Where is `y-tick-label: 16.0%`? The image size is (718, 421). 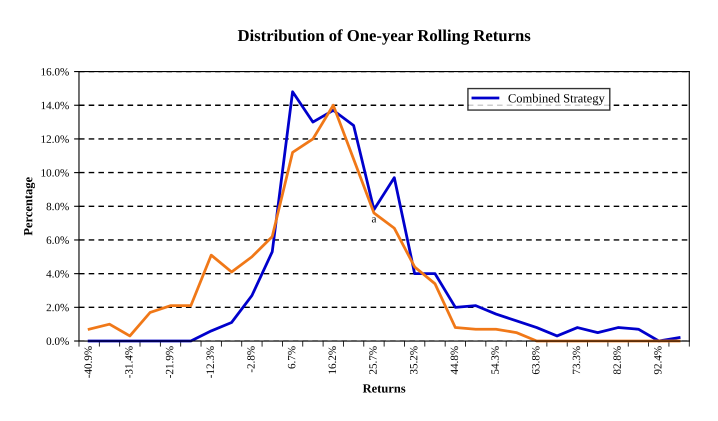 y-tick-label: 16.0% is located at coordinates (55, 72).